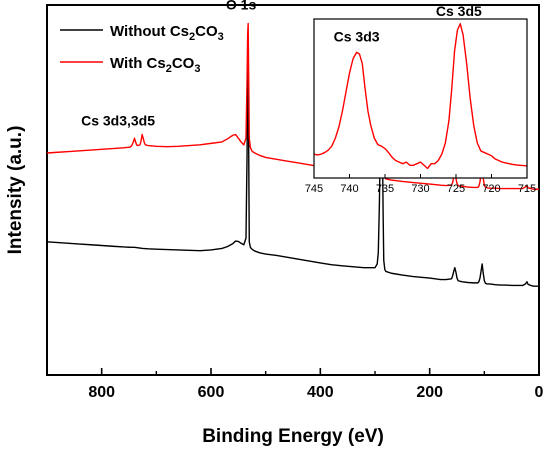 Image resolution: width=550 pixels, height=453 pixels. I want to click on x-axis-label: Binding Energy (eV), so click(293, 436).